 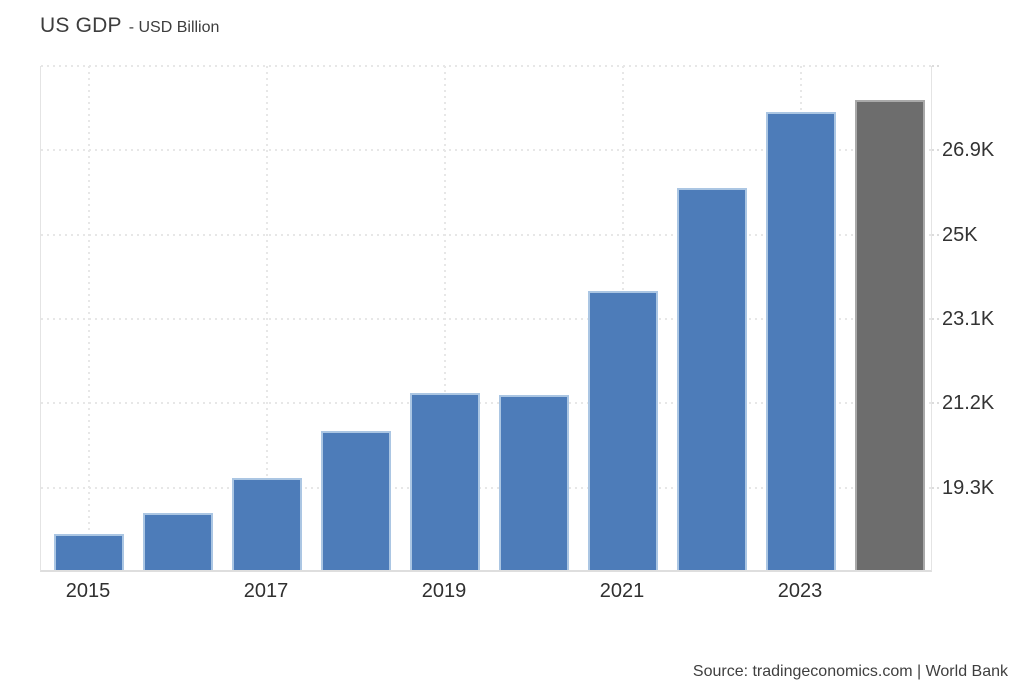 What do you see at coordinates (712, 378) in the screenshot?
I see `bar-2022` at bounding box center [712, 378].